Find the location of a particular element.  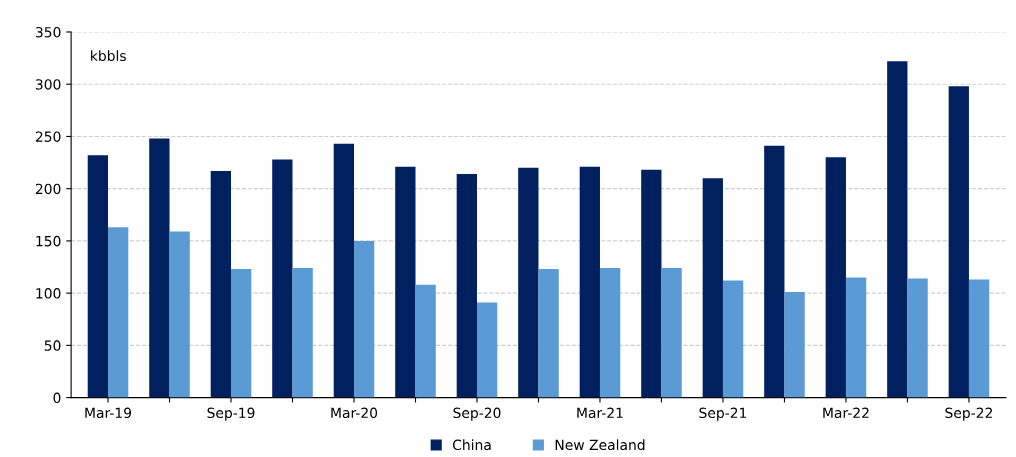

x-tick-label: Sep-20 is located at coordinates (477, 414).